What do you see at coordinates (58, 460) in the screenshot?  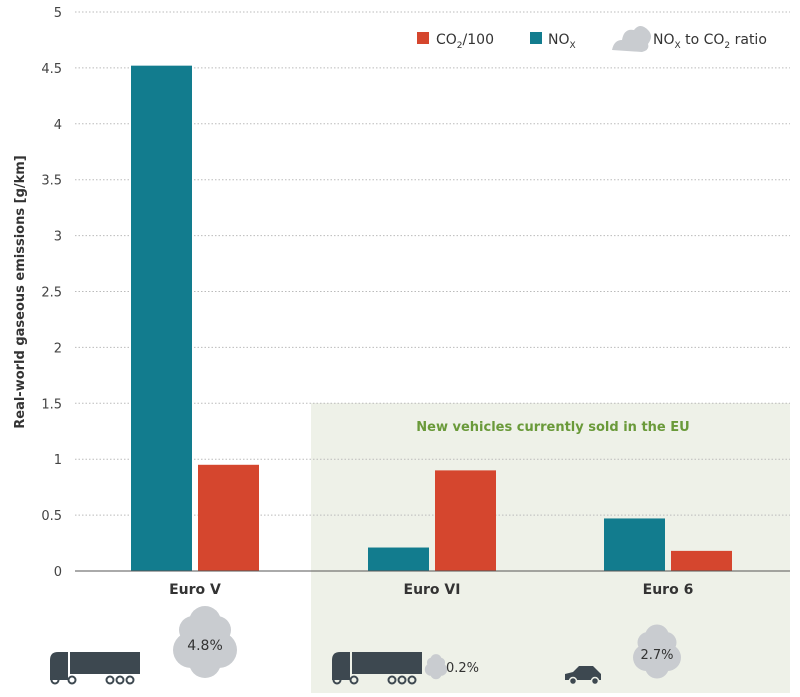 I see `y-tick-label: 1` at bounding box center [58, 460].